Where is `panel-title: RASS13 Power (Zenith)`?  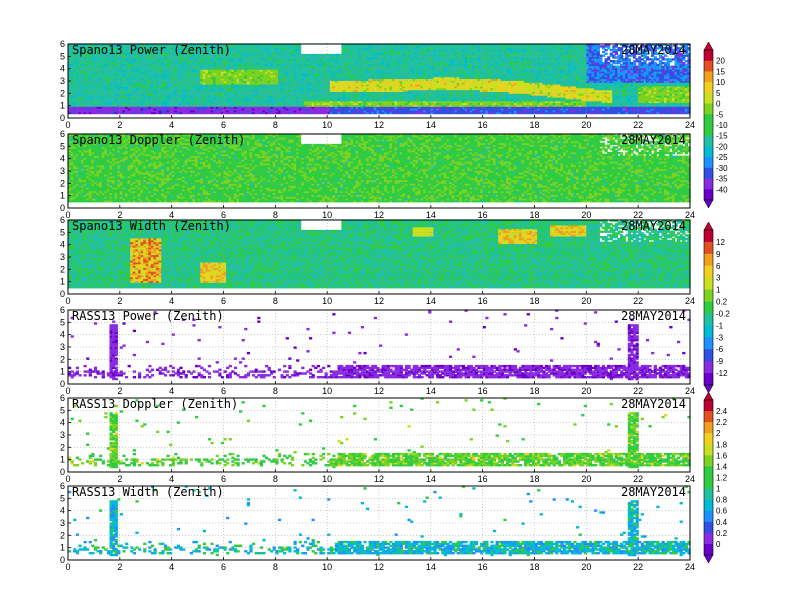
panel-title: RASS13 Power (Zenith) is located at coordinates (148, 316).